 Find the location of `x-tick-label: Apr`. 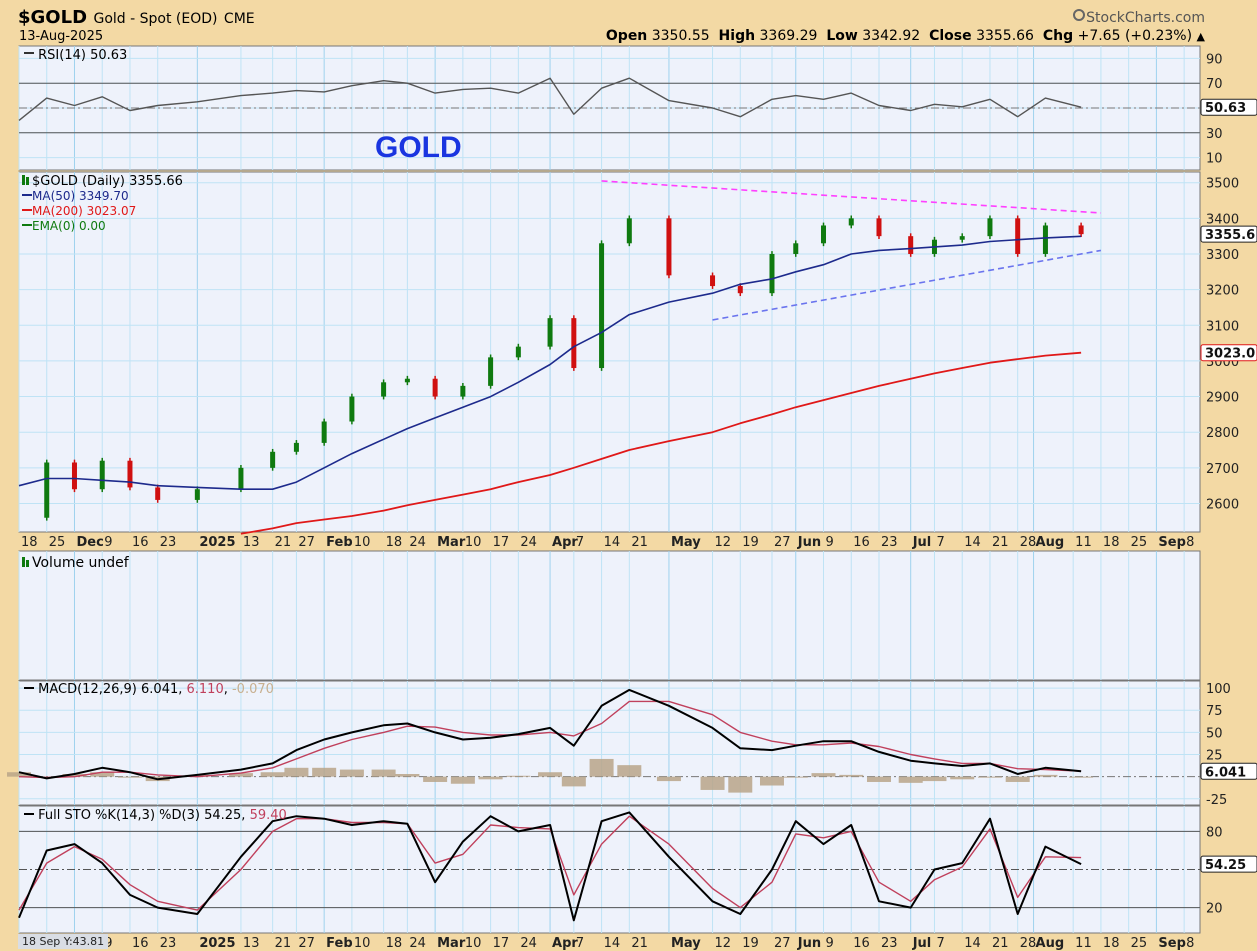

x-tick-label: Apr is located at coordinates (565, 542).